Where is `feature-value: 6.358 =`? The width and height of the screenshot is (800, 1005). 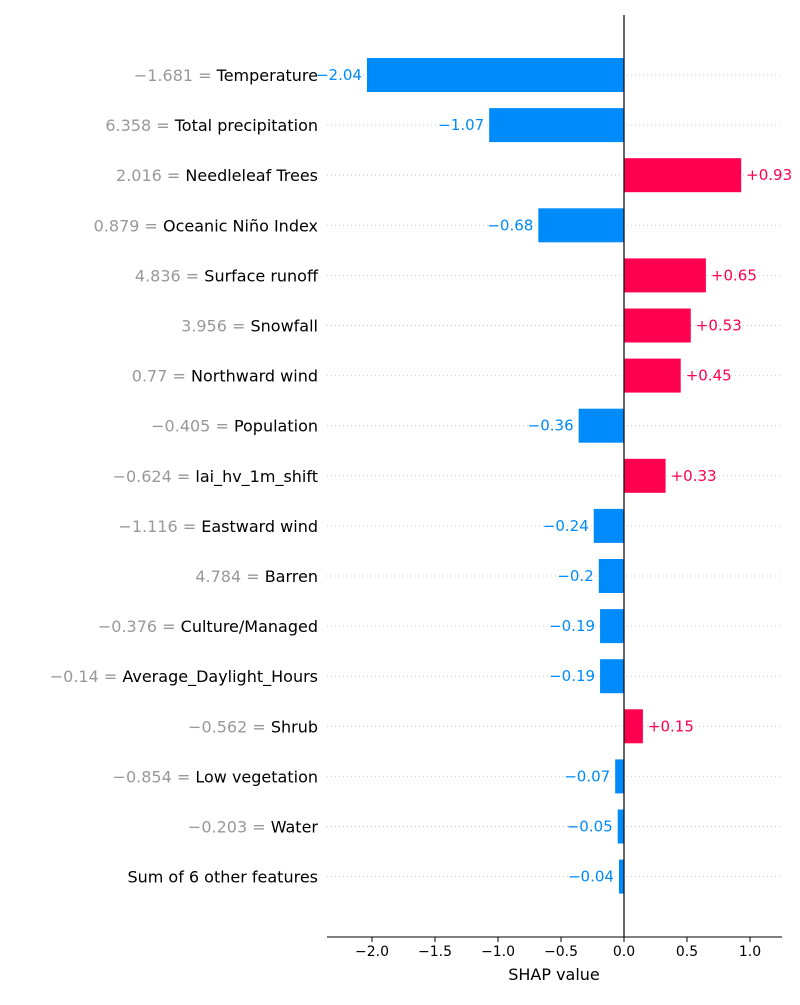 feature-value: 6.358 = is located at coordinates (139, 125).